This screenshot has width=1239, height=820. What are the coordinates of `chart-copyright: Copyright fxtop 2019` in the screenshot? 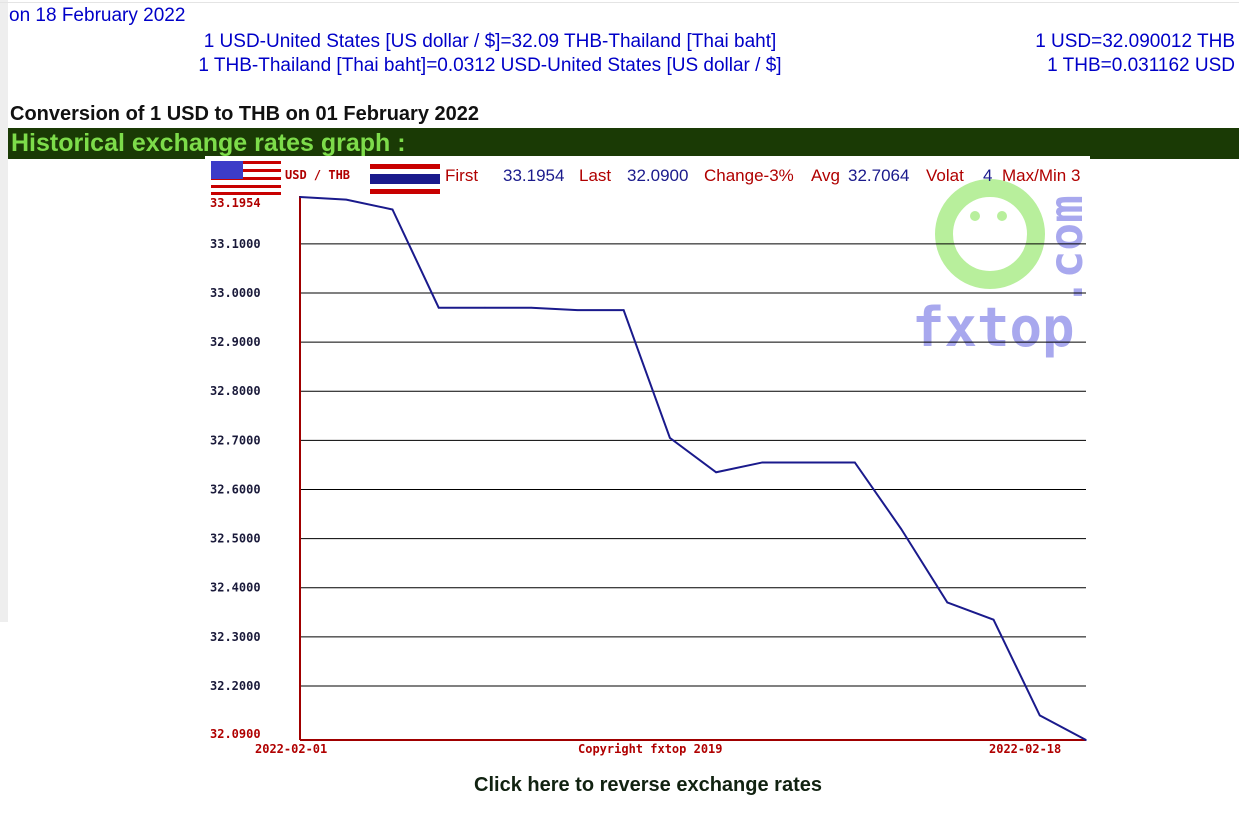 It's located at (650, 749).